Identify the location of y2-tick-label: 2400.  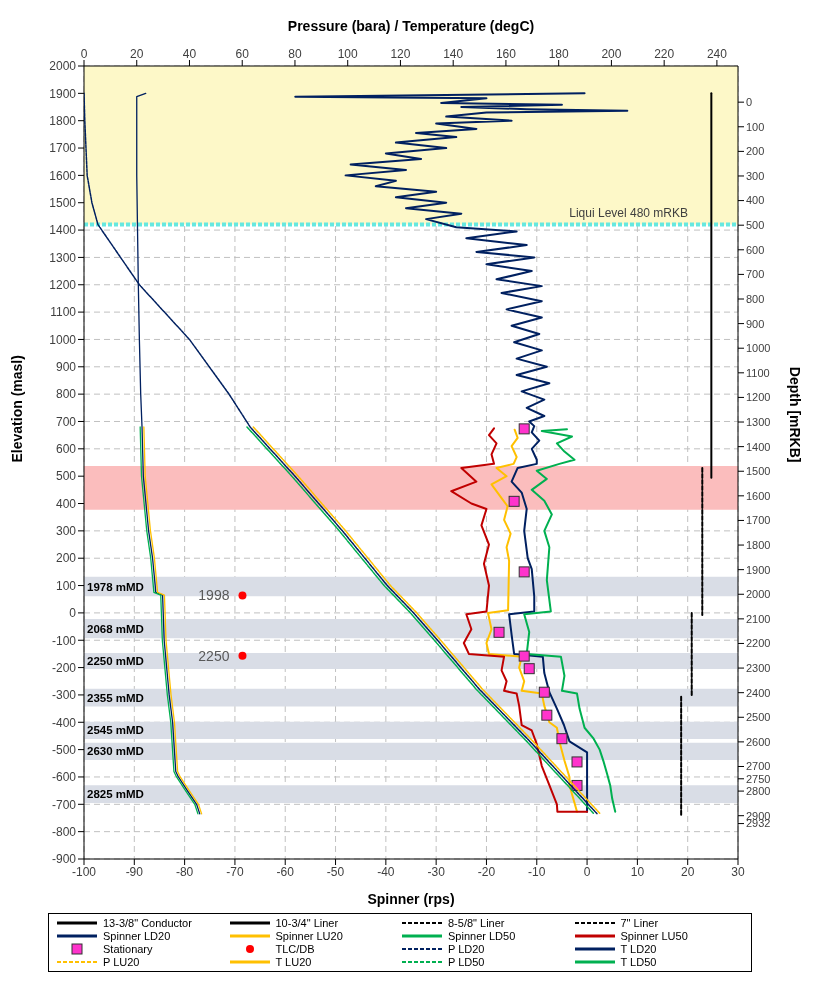
(758, 692).